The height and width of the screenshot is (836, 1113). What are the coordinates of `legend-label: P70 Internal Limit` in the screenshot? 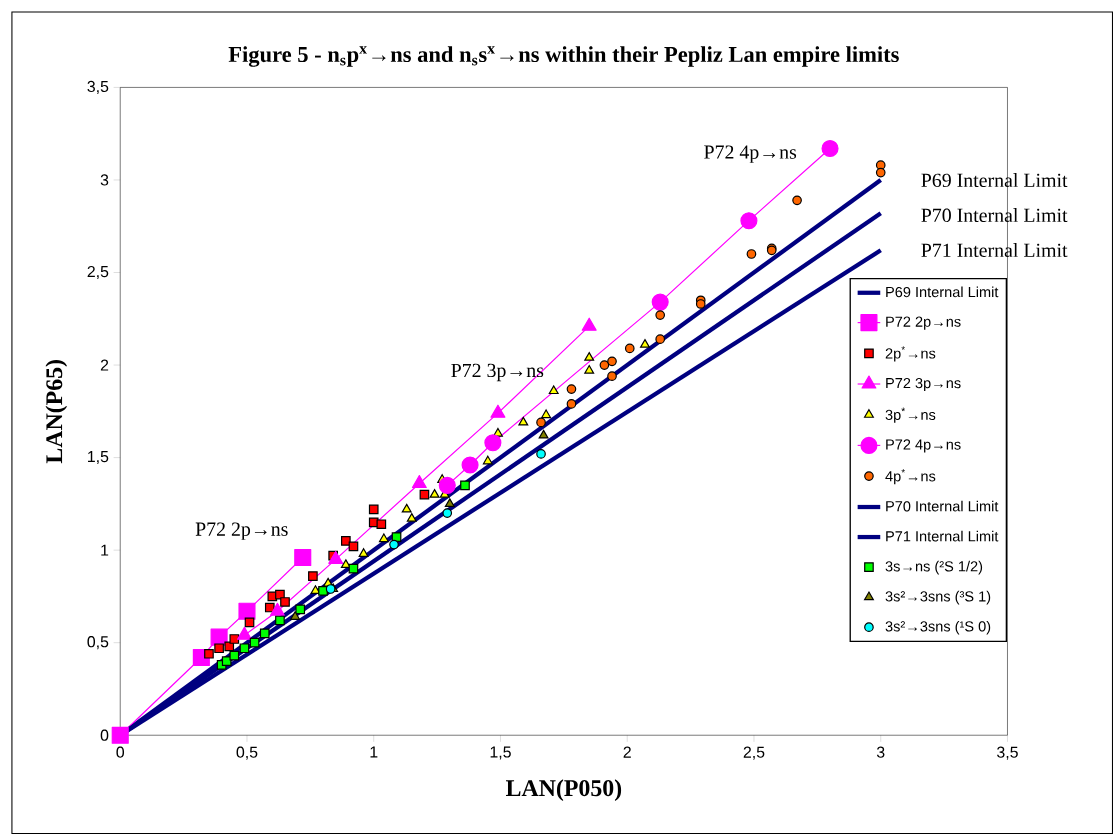 It's located at (942, 506).